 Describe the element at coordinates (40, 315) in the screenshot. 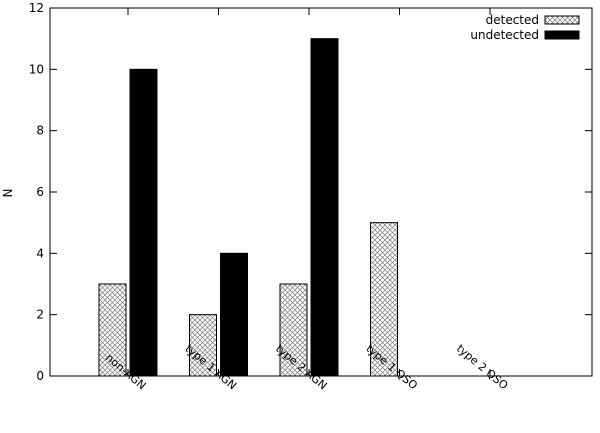

I see `y-tick-label: 2` at that location.